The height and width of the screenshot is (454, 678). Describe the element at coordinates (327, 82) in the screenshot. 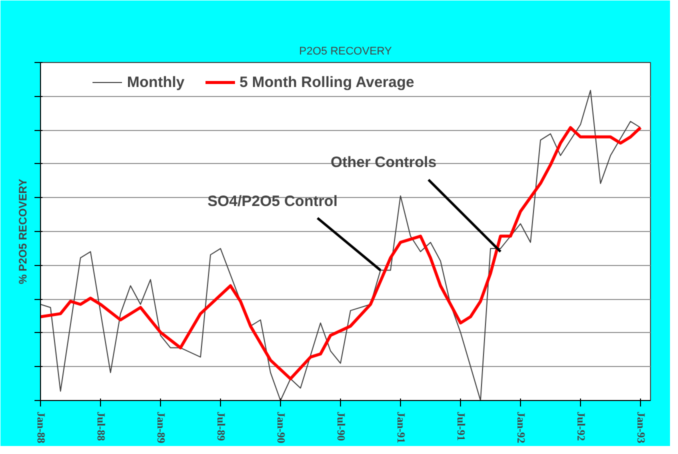

I see `legend-label: 5 Month Rolling Average` at that location.